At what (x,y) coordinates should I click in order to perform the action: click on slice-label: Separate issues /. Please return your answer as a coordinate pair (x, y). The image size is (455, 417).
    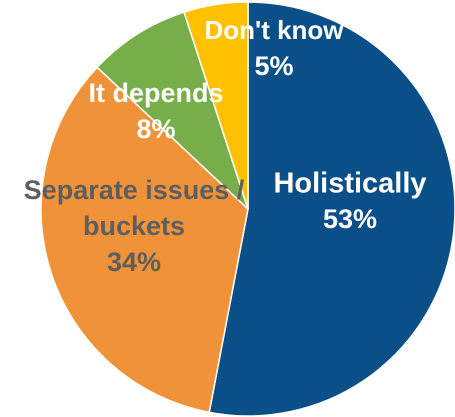
    Looking at the image, I should click on (134, 190).